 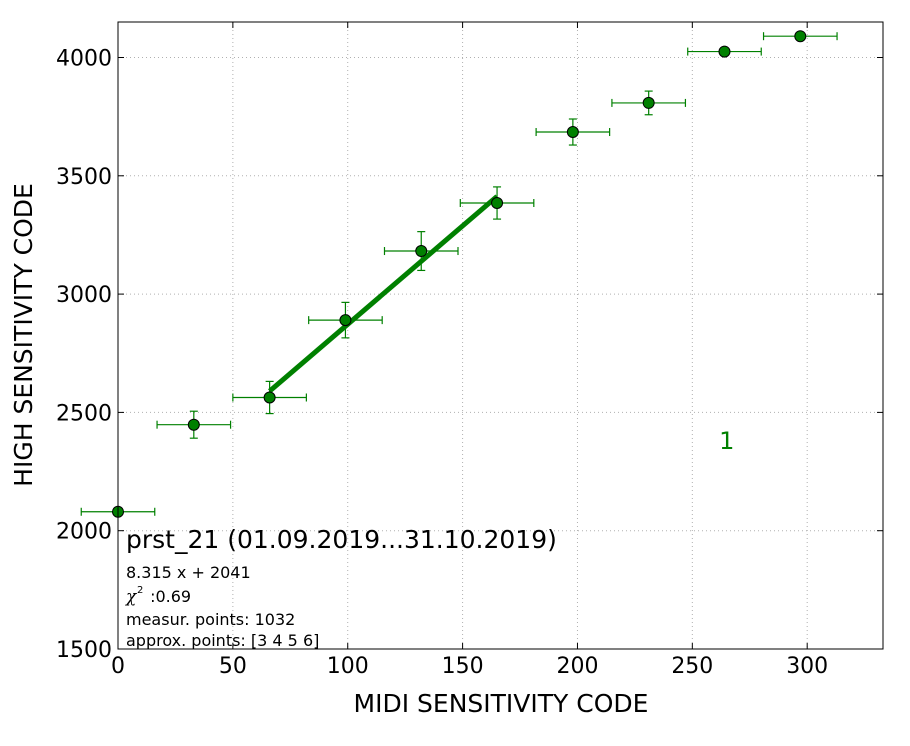 What do you see at coordinates (233, 666) in the screenshot?
I see `x-tick-label: 50` at bounding box center [233, 666].